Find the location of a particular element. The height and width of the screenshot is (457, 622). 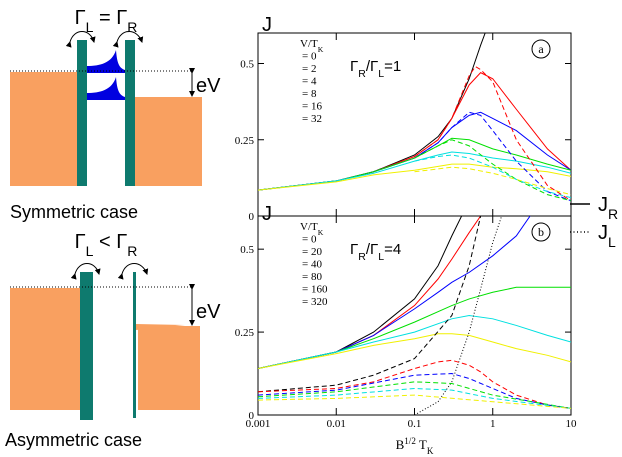

x-tick-label: 0.01 is located at coordinates (336, 424).